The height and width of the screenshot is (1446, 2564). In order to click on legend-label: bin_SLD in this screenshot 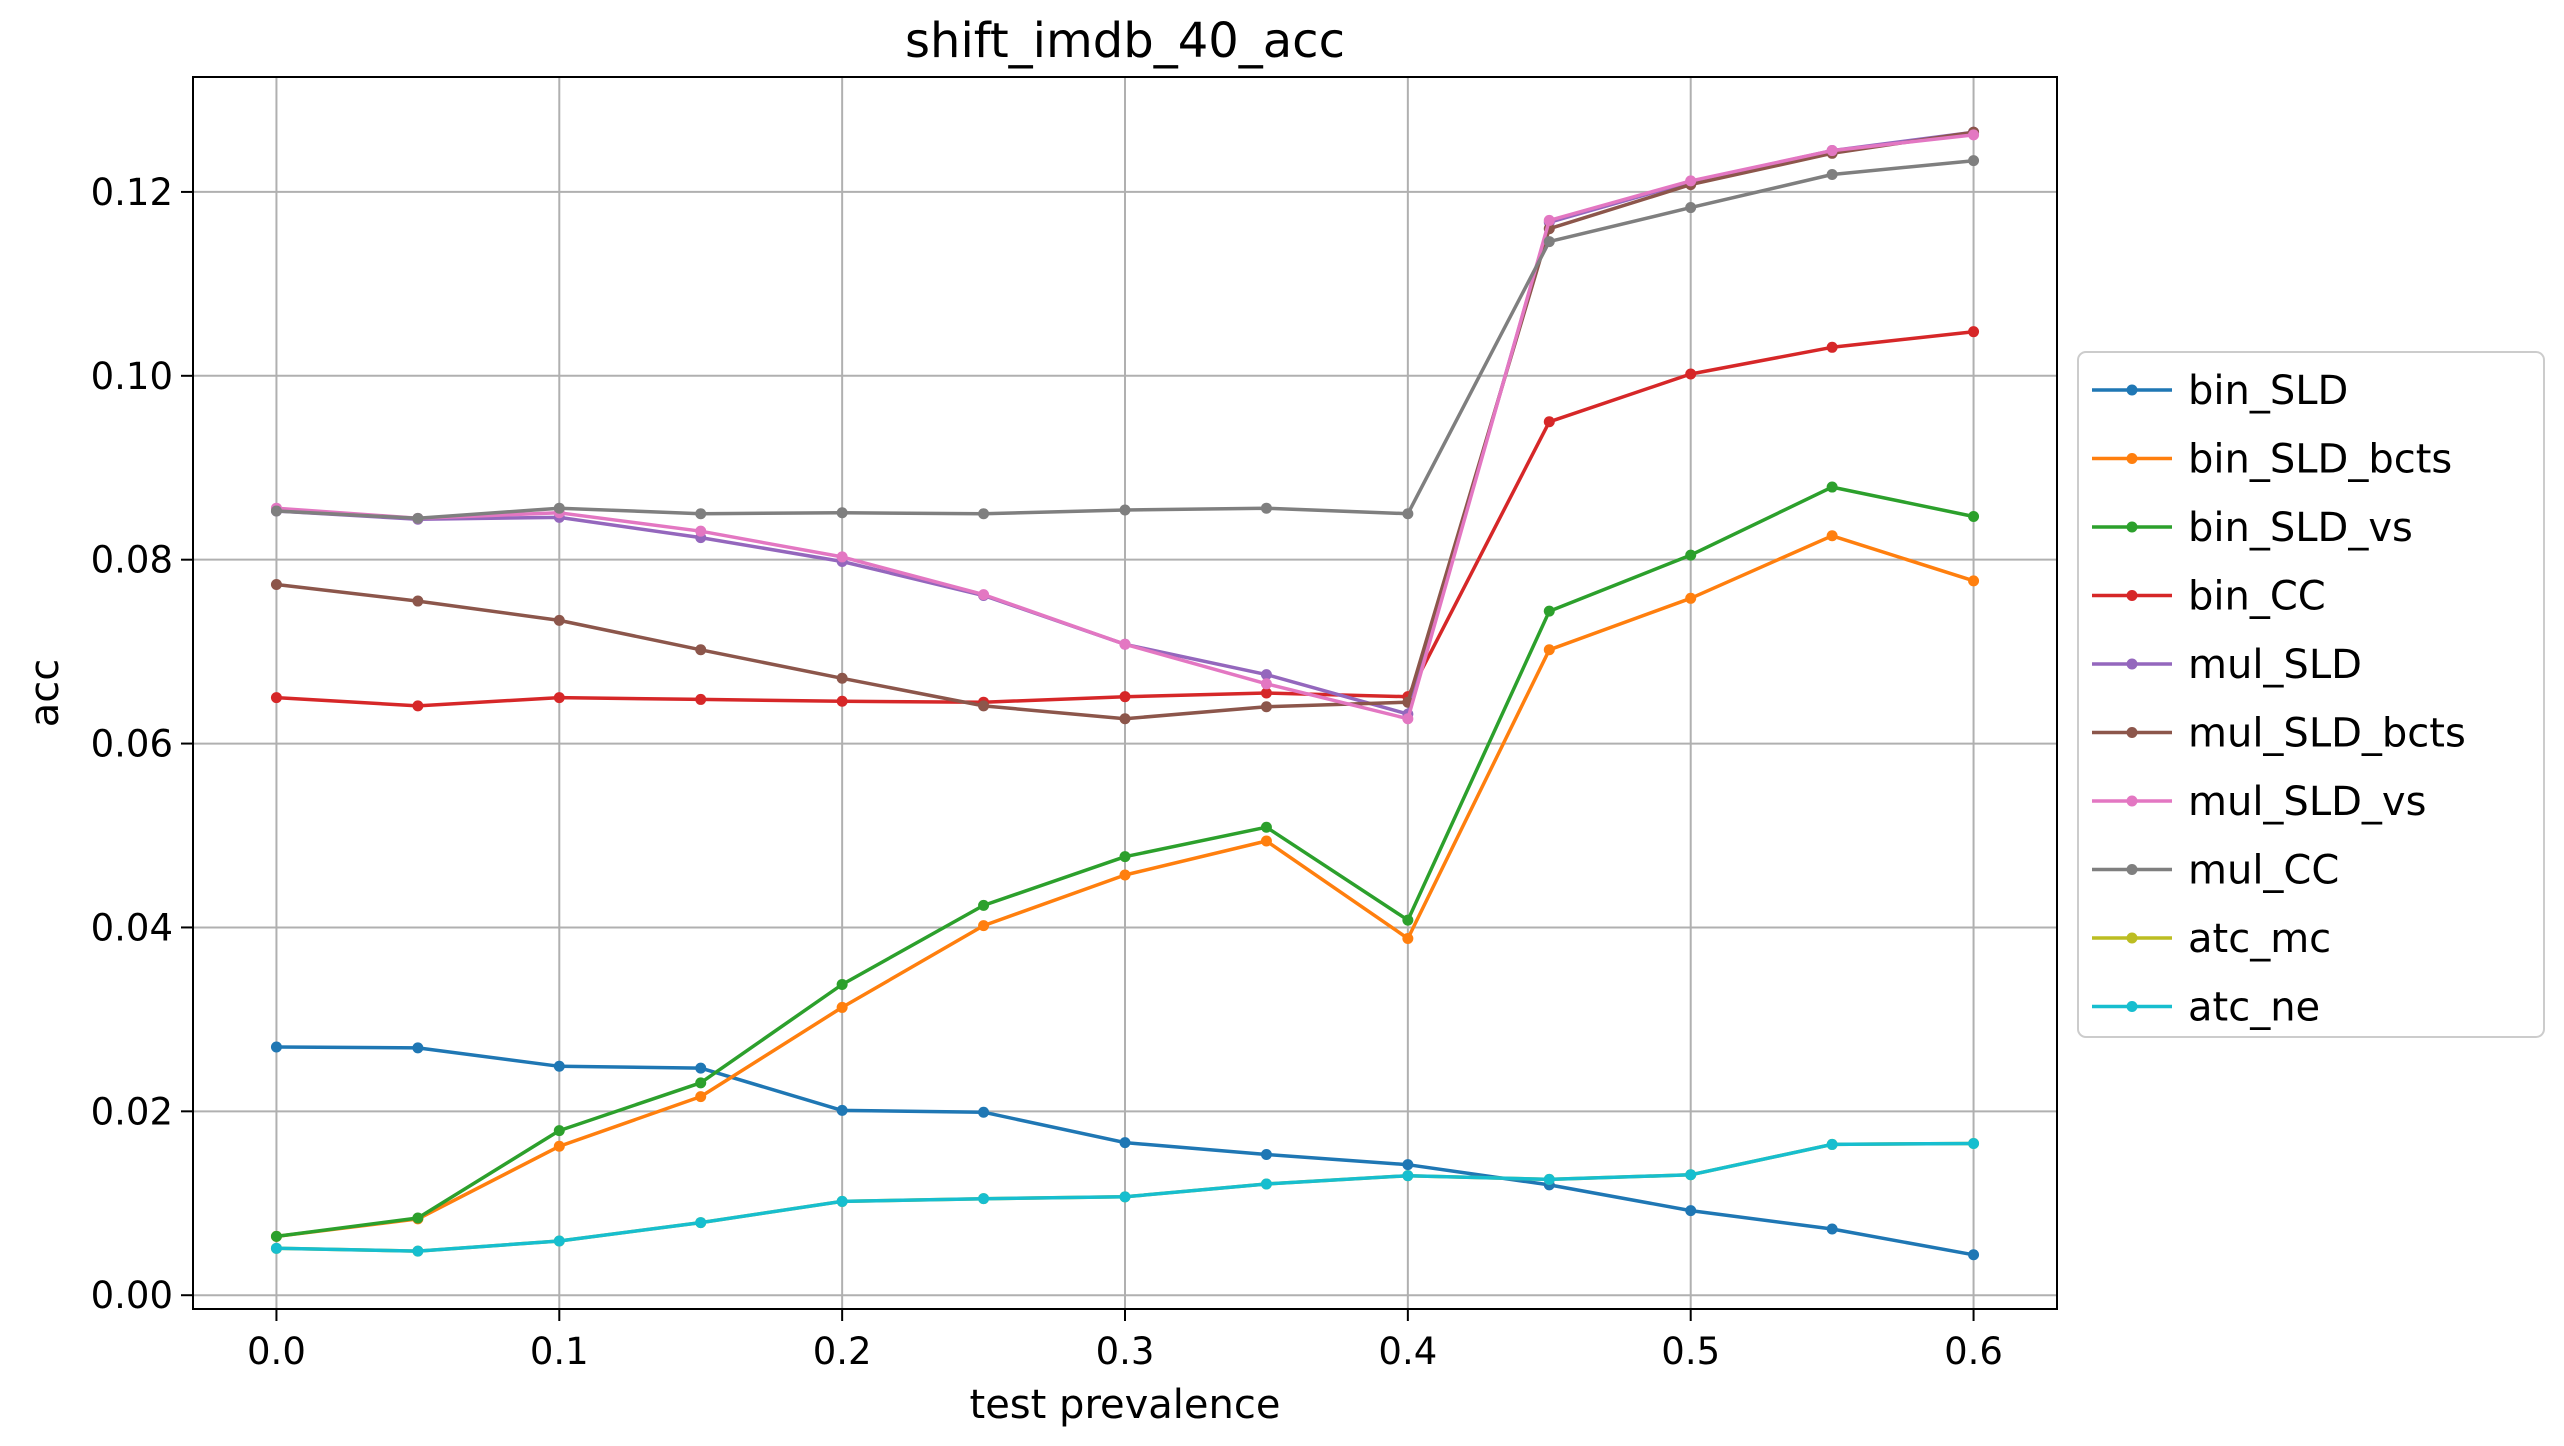, I will do `click(2268, 391)`.